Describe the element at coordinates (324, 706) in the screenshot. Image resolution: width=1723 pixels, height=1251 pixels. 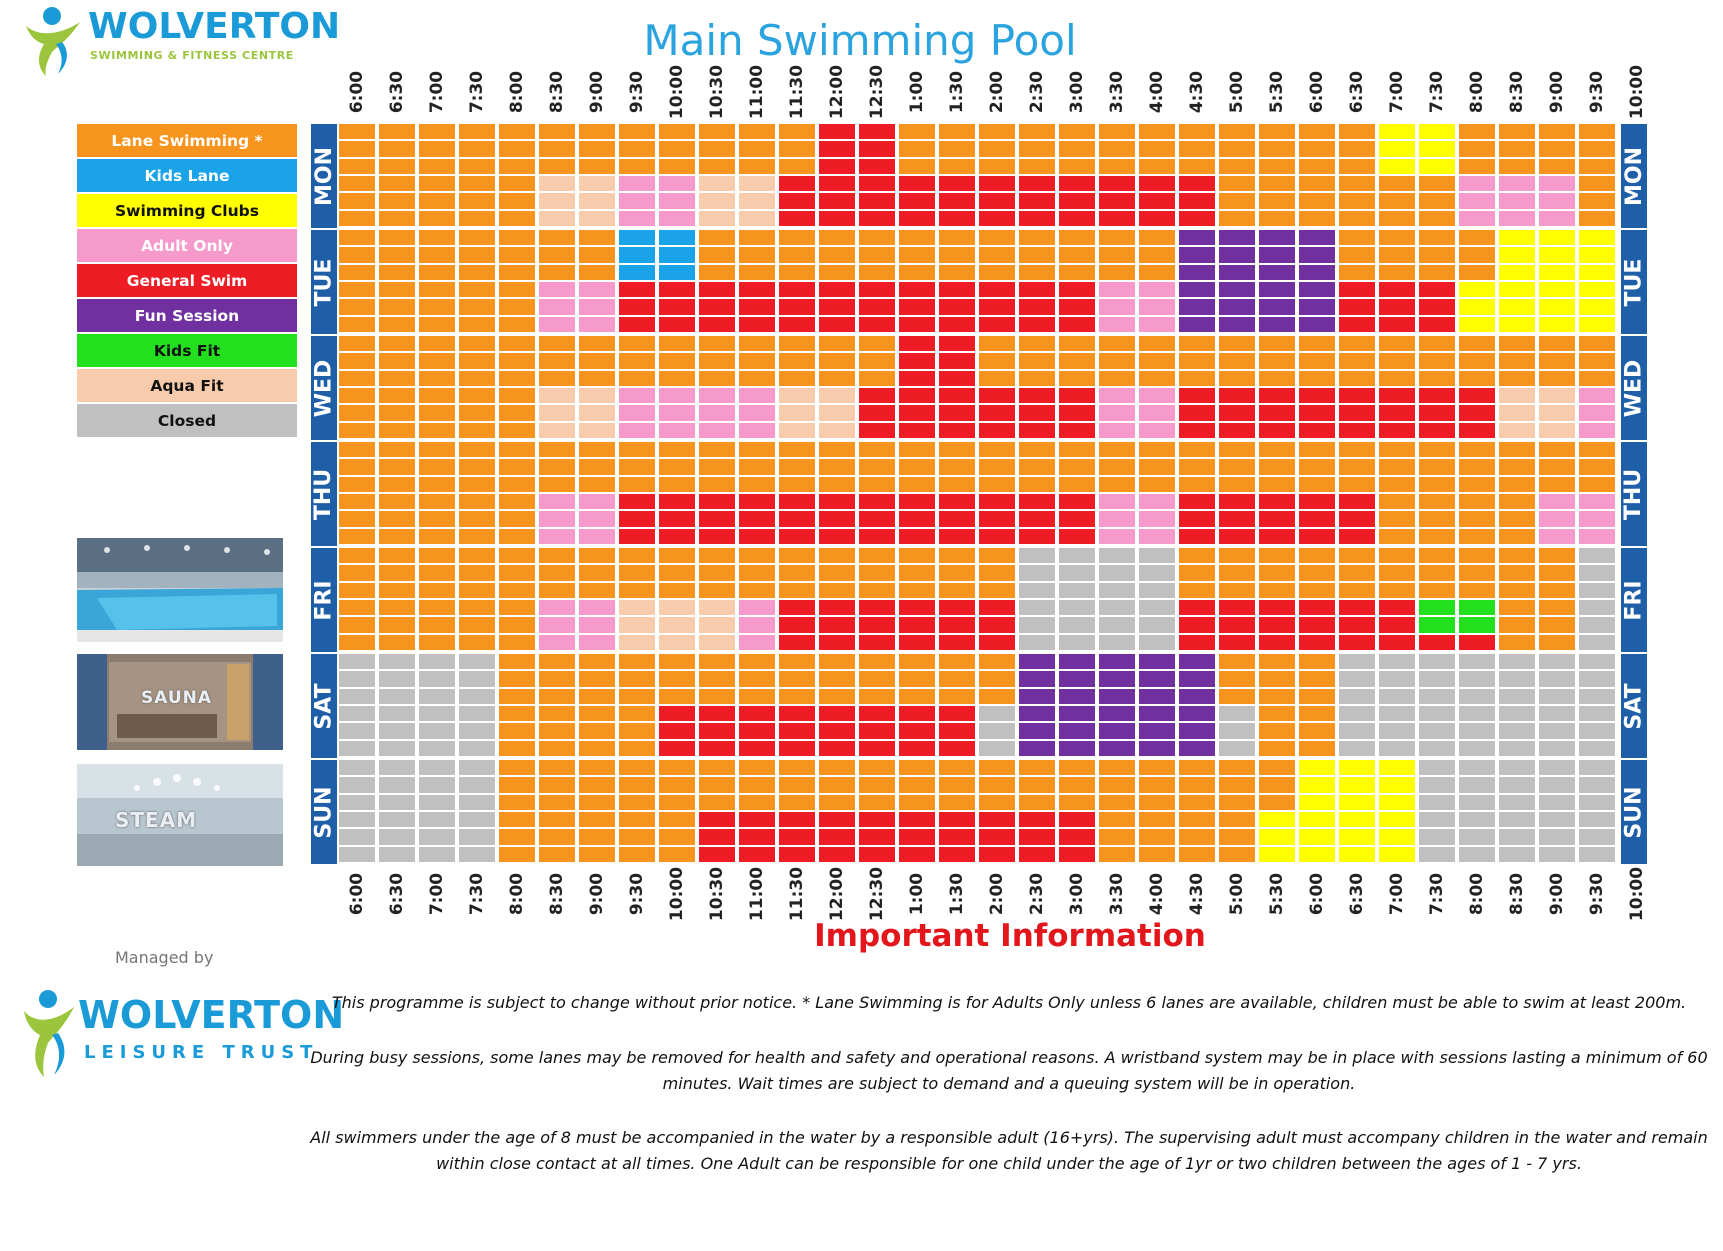
I see `day-label-sat-left: SAT` at that location.